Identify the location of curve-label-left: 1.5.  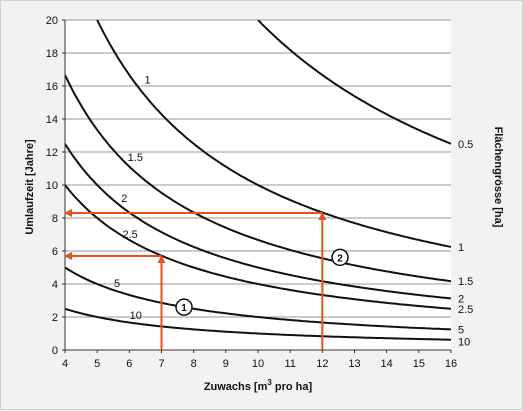
(135, 158).